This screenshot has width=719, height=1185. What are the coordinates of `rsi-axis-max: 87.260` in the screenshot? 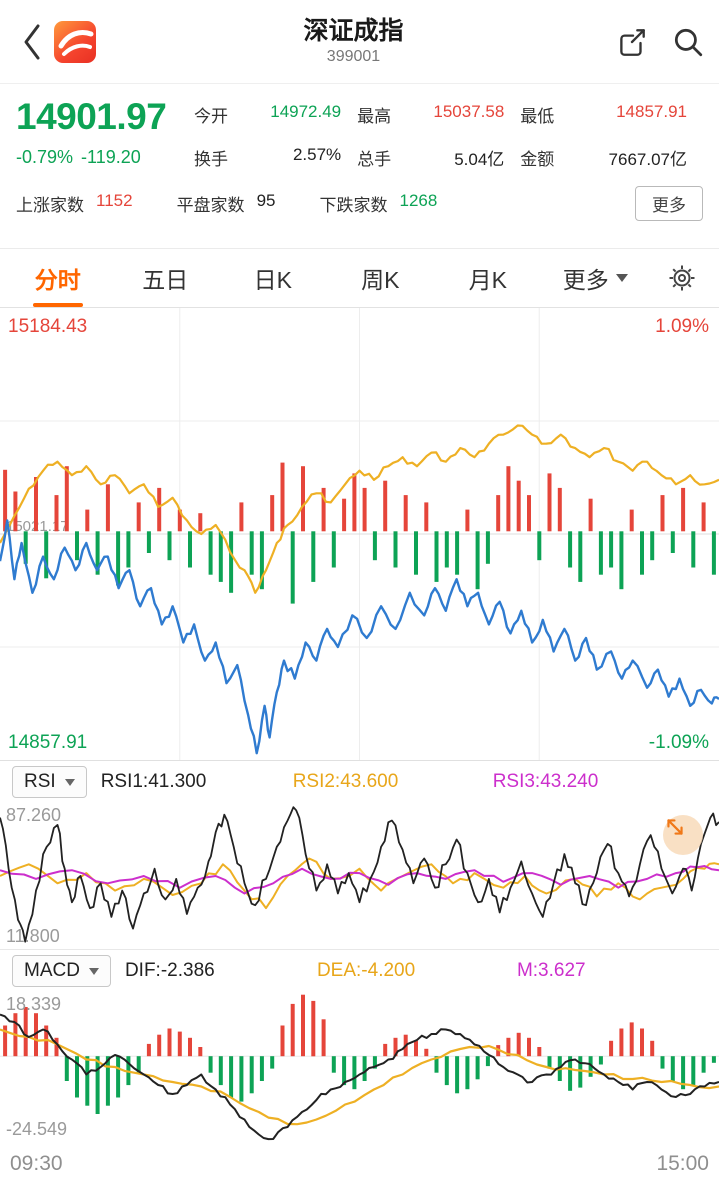 It's located at (34, 815).